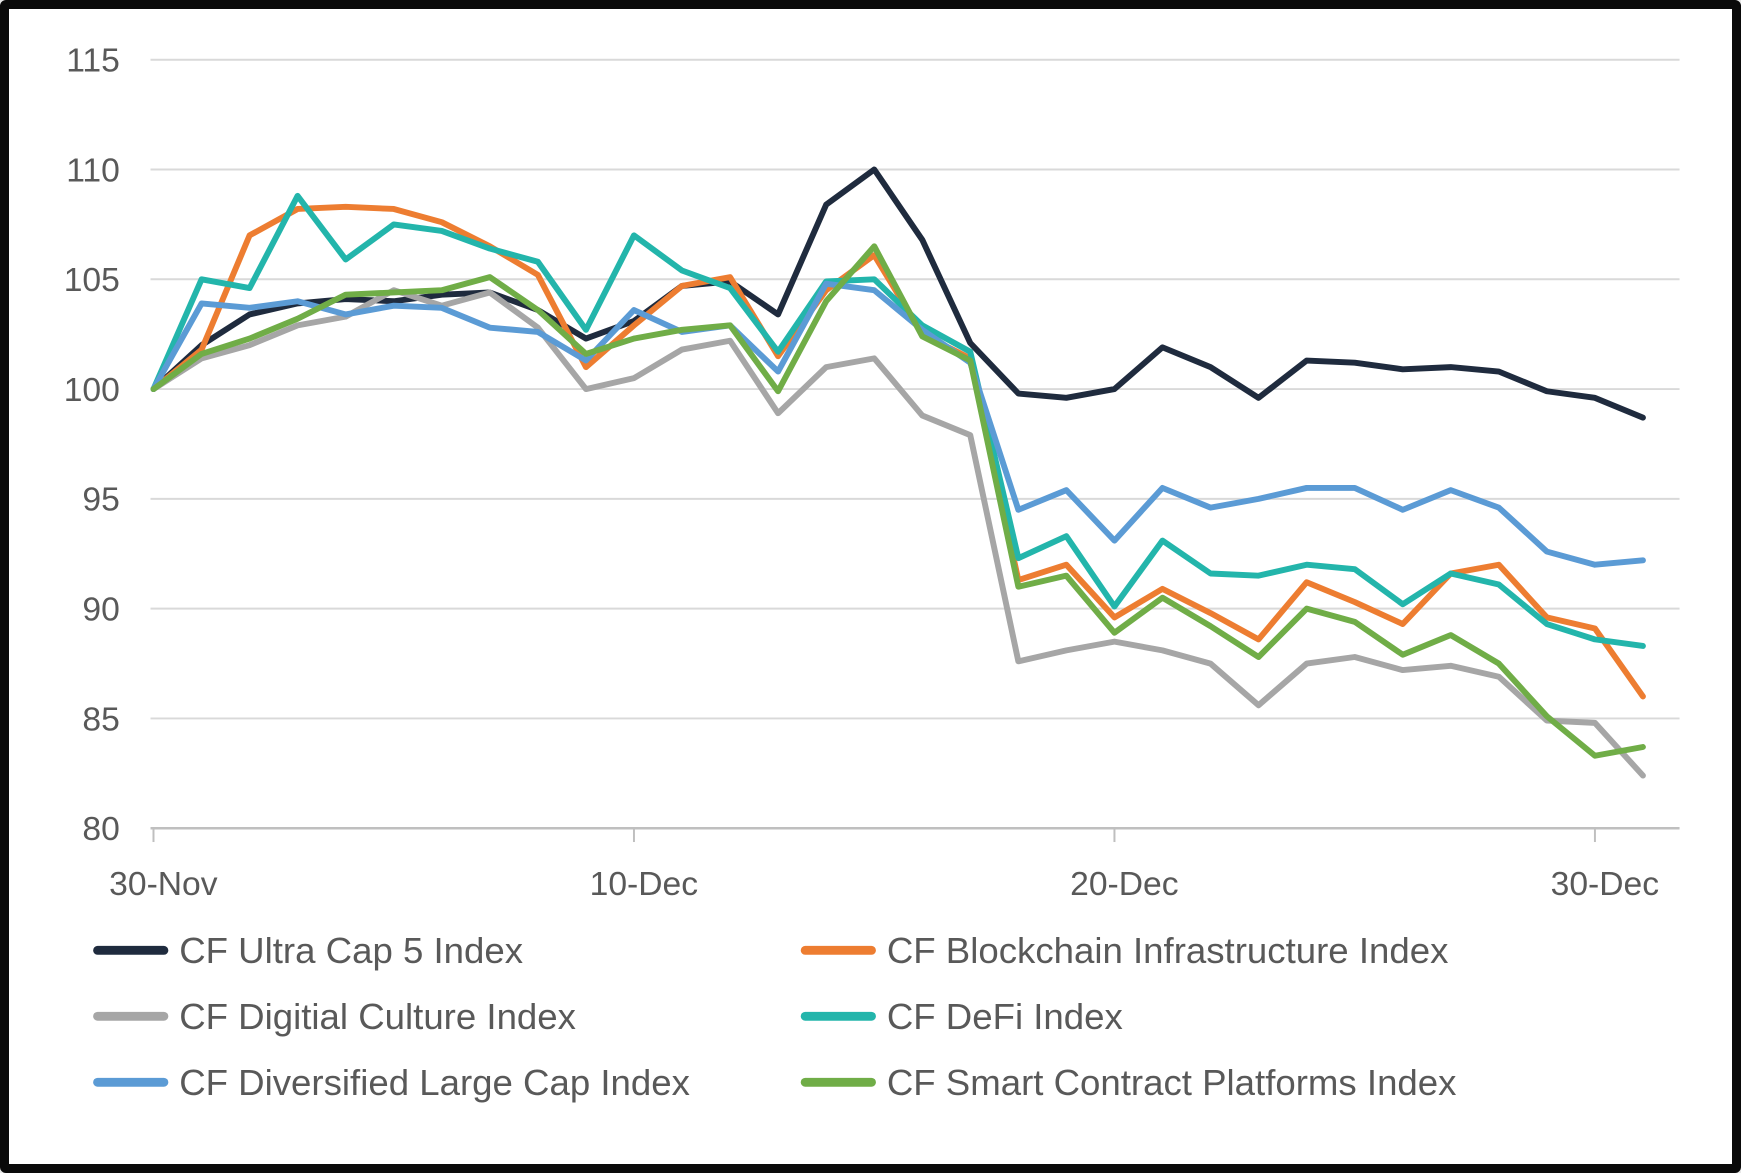 The width and height of the screenshot is (1741, 1173). Describe the element at coordinates (838, 1016) in the screenshot. I see `legend-swatch-defi` at that location.